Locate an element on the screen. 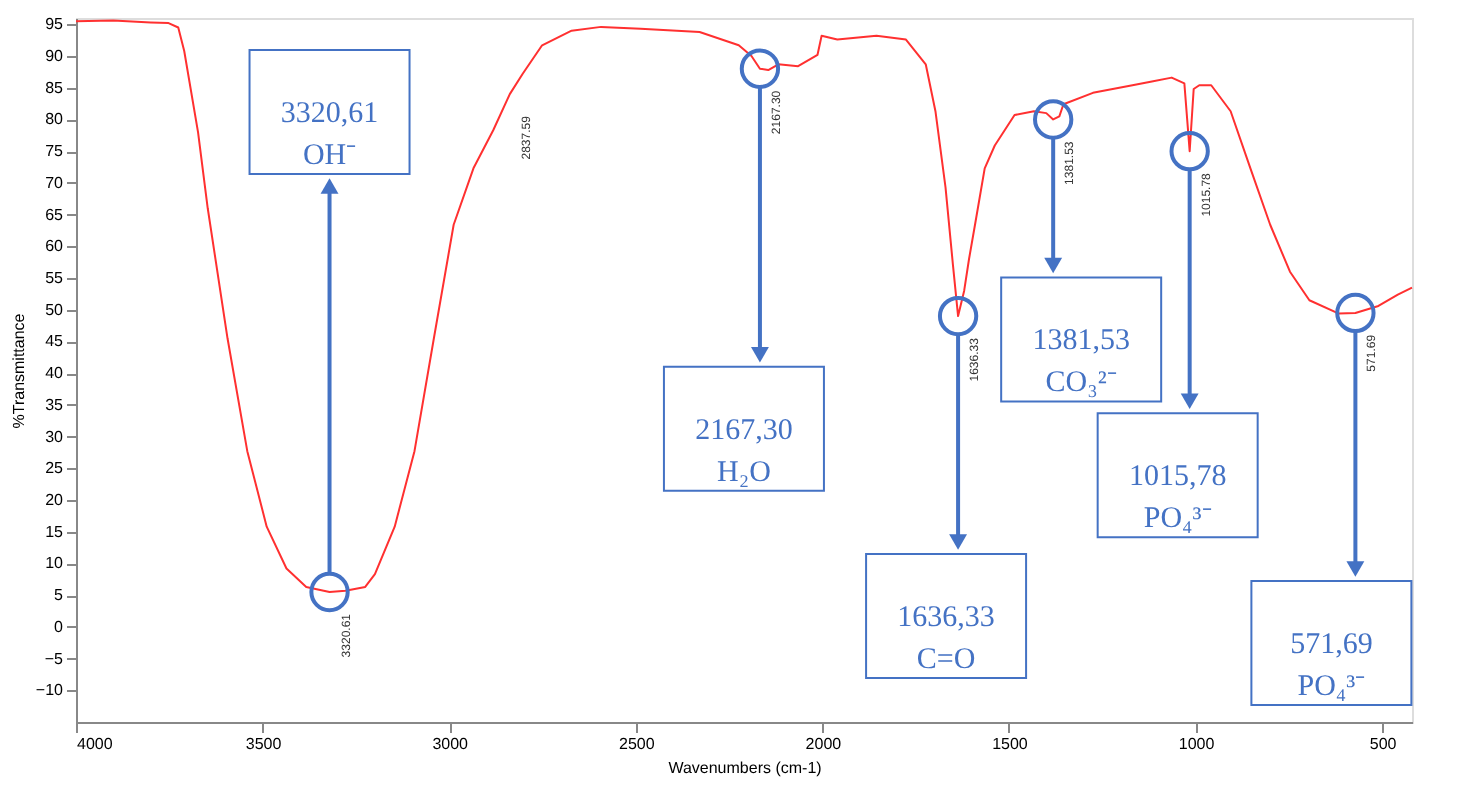 This screenshot has width=1460, height=800. y-tick-label: 20 is located at coordinates (55, 500).